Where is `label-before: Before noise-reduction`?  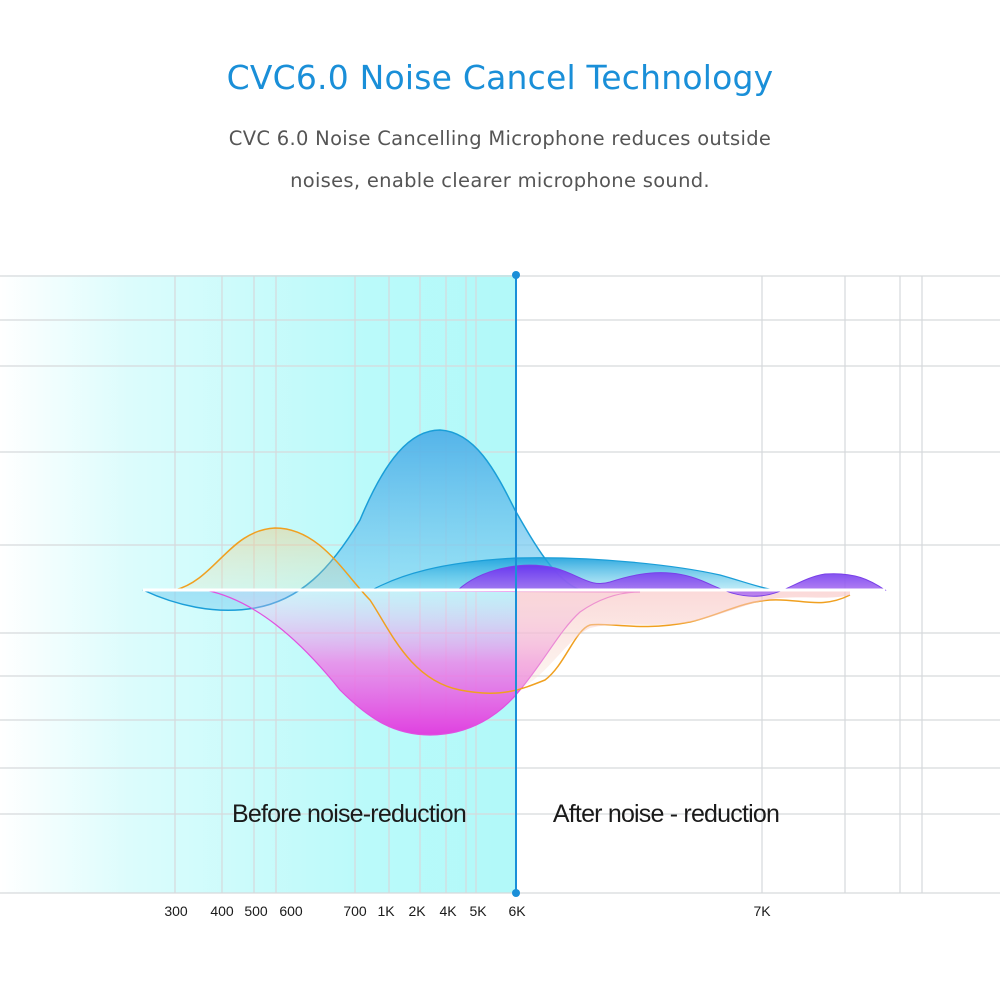
label-before: Before noise-reduction is located at coordinates (349, 814).